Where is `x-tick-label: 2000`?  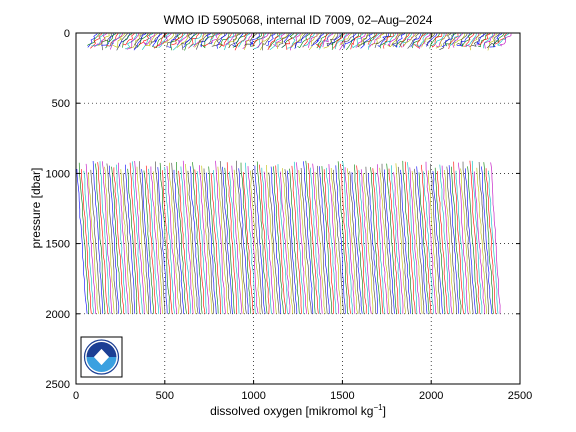 x-tick-label: 2000 is located at coordinates (431, 396).